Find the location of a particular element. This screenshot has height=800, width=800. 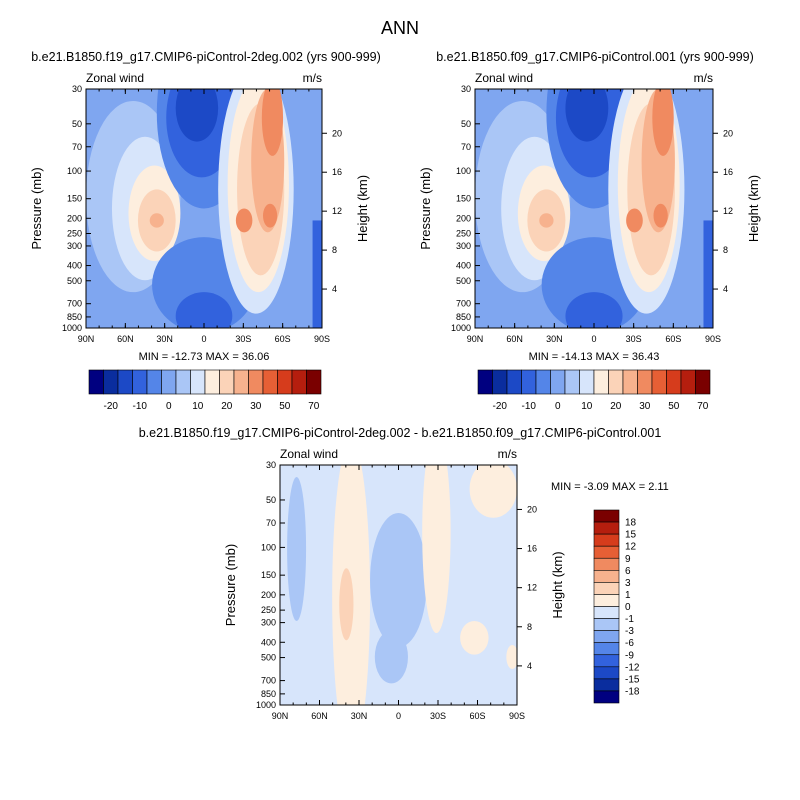

y2-tick-label: 16 is located at coordinates (337, 172).